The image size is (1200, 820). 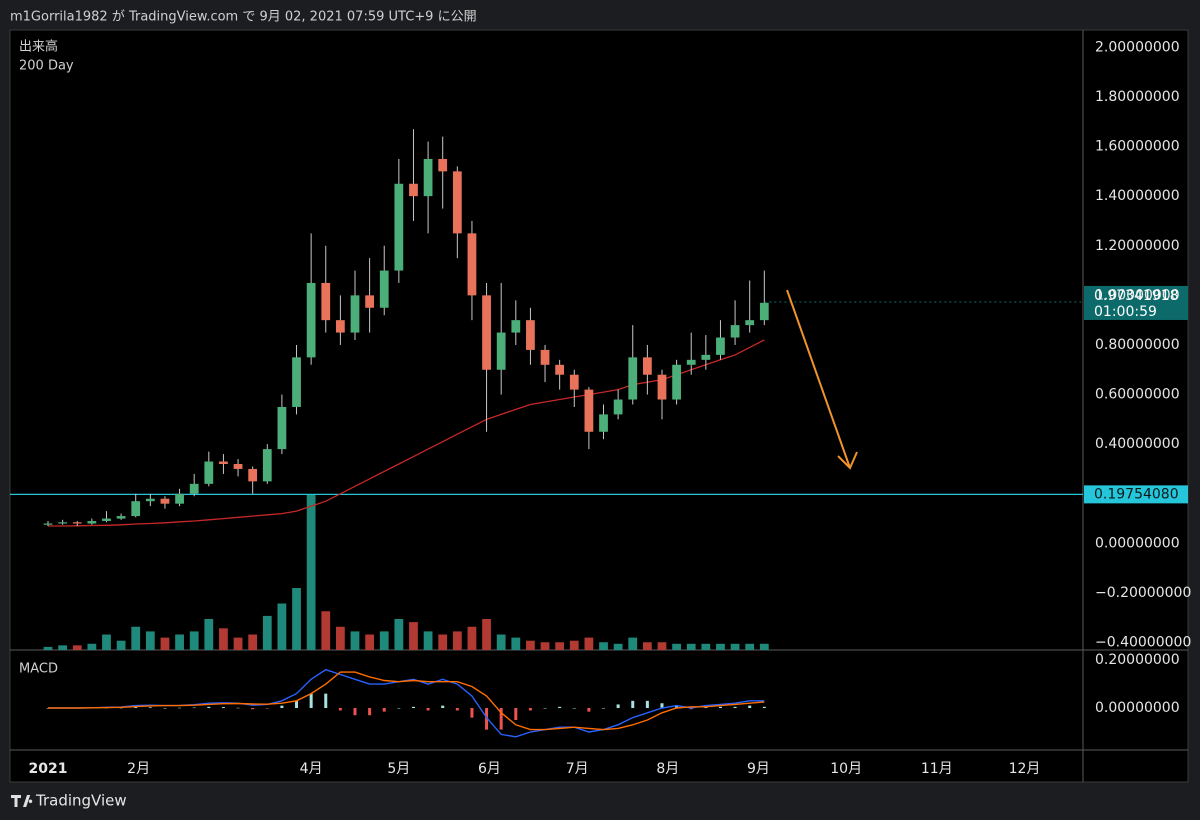 What do you see at coordinates (406, 701) in the screenshot?
I see `signal-line` at bounding box center [406, 701].